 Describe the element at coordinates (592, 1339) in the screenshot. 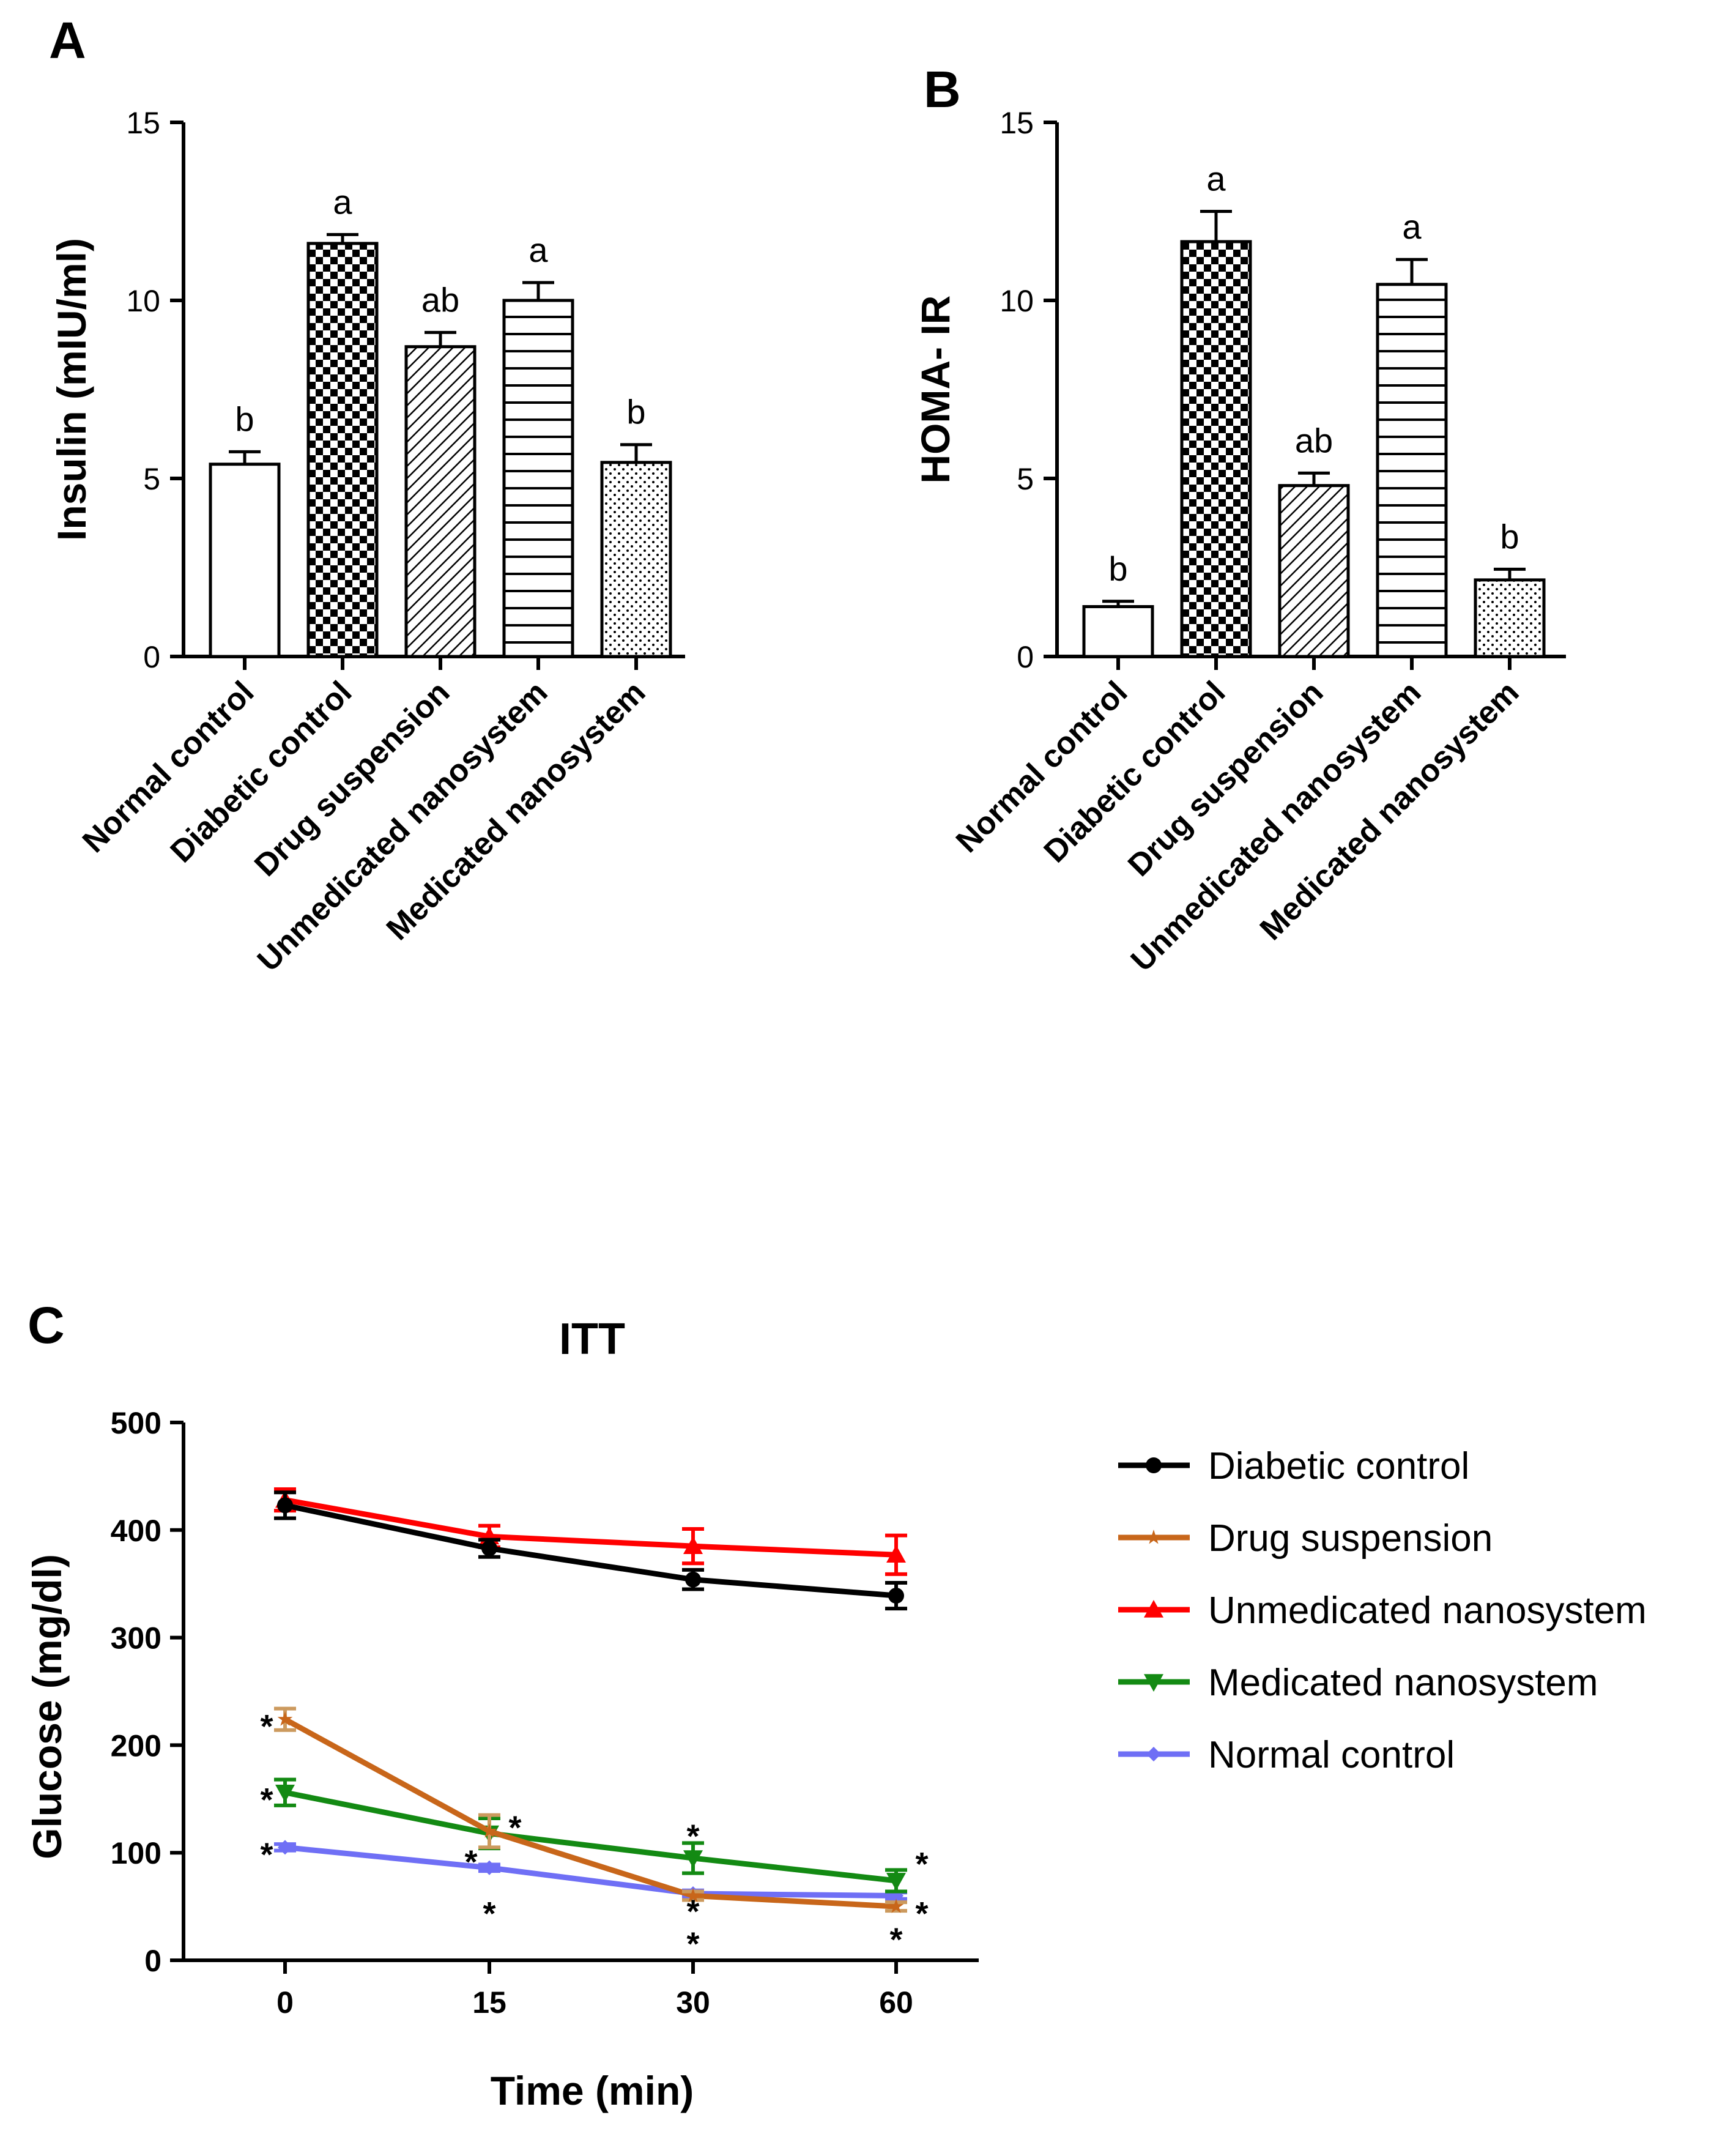

I see `chart-title: ITT` at that location.